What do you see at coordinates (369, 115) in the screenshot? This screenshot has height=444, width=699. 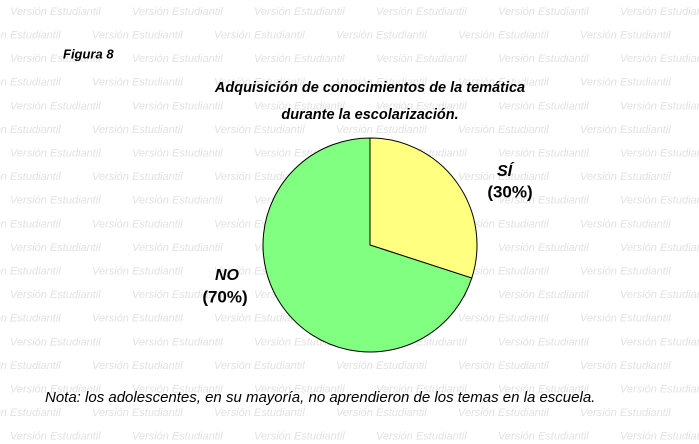 I see `chart-title: durante la escolarización.` at bounding box center [369, 115].